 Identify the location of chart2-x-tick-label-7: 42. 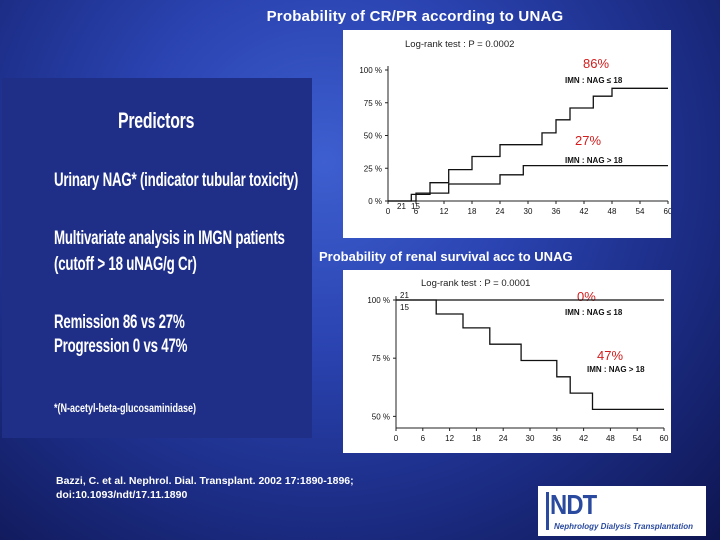
(583, 438).